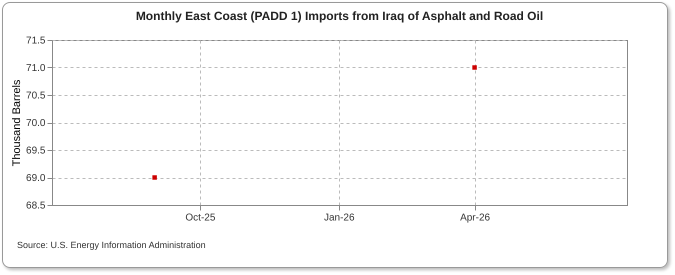 This screenshot has width=675, height=275. I want to click on x-tick-label: Apr-26, so click(475, 218).